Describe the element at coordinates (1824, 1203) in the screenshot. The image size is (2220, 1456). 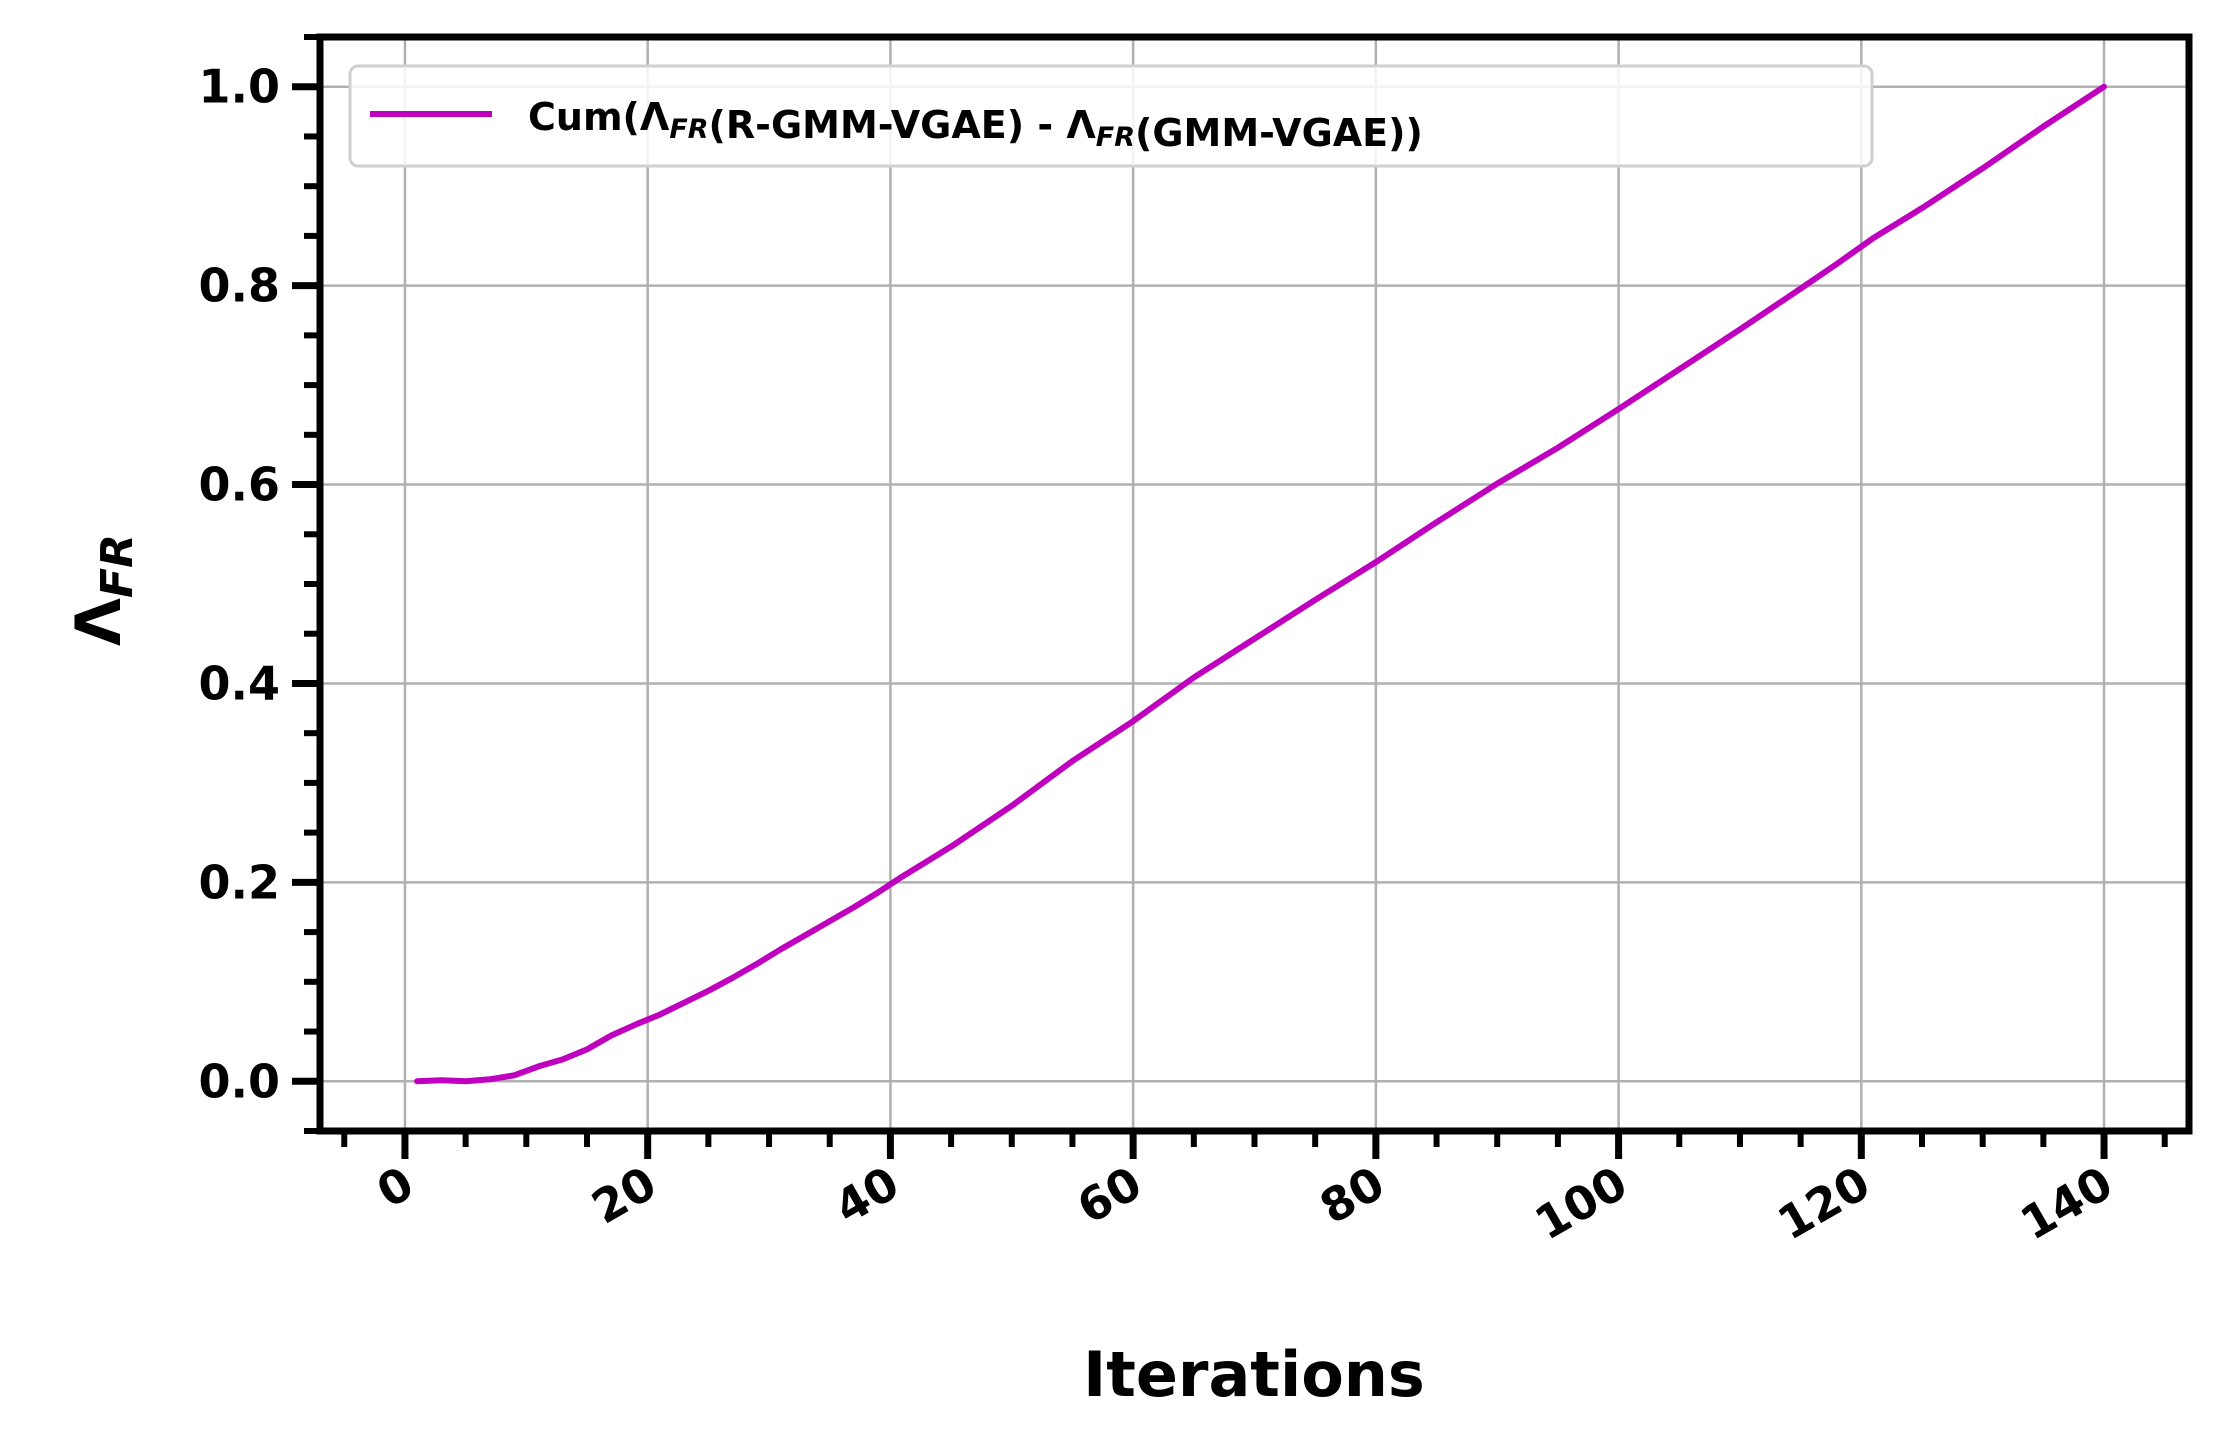
I see `x-tick-label: 120` at that location.